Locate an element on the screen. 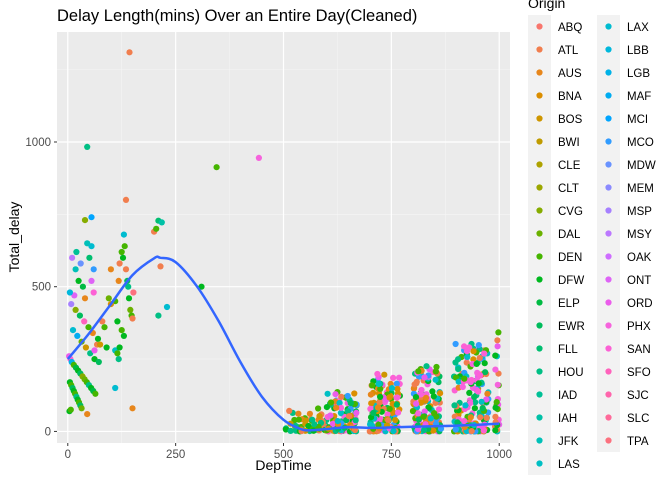 This screenshot has width=672, height=480. legend-label: BOS is located at coordinates (570, 120).